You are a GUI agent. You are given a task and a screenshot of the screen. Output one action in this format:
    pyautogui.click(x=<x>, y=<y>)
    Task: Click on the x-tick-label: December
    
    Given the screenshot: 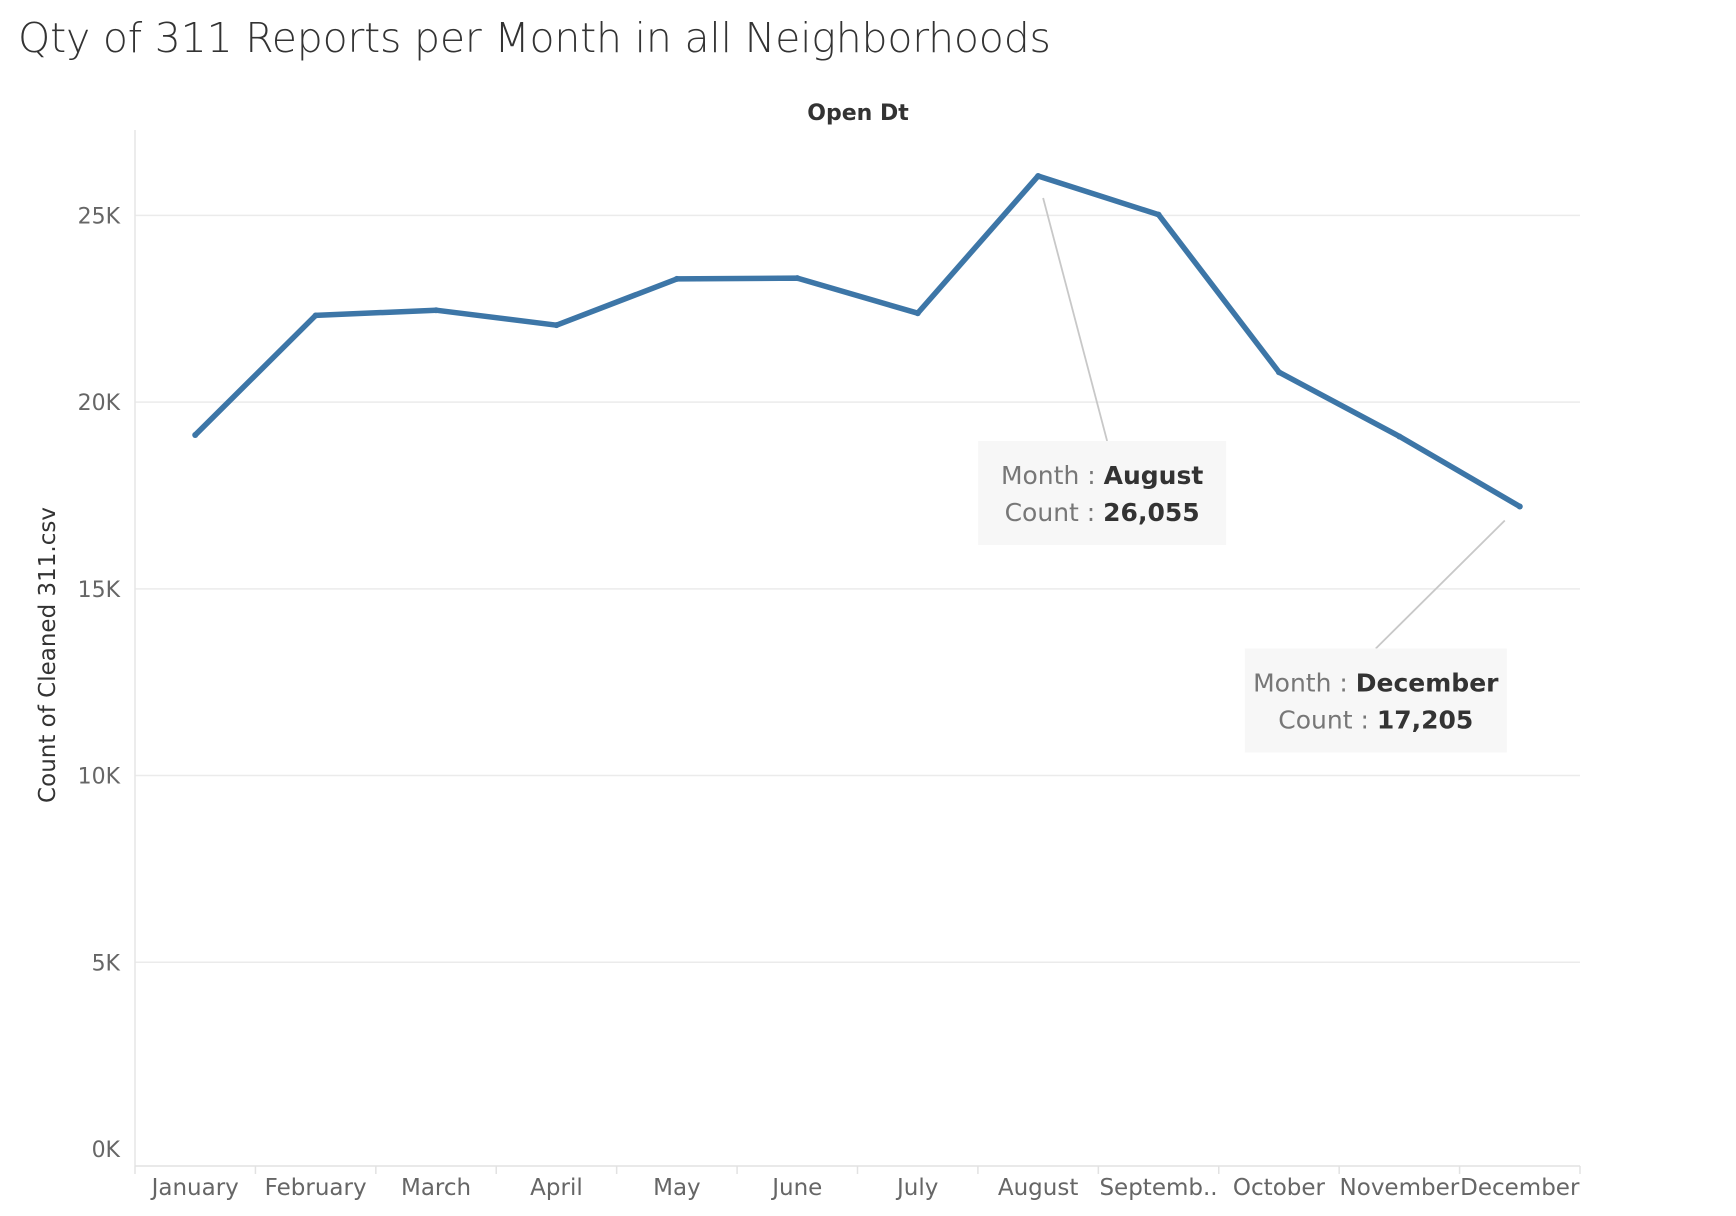 What is the action you would take?
    pyautogui.click(x=1520, y=1188)
    